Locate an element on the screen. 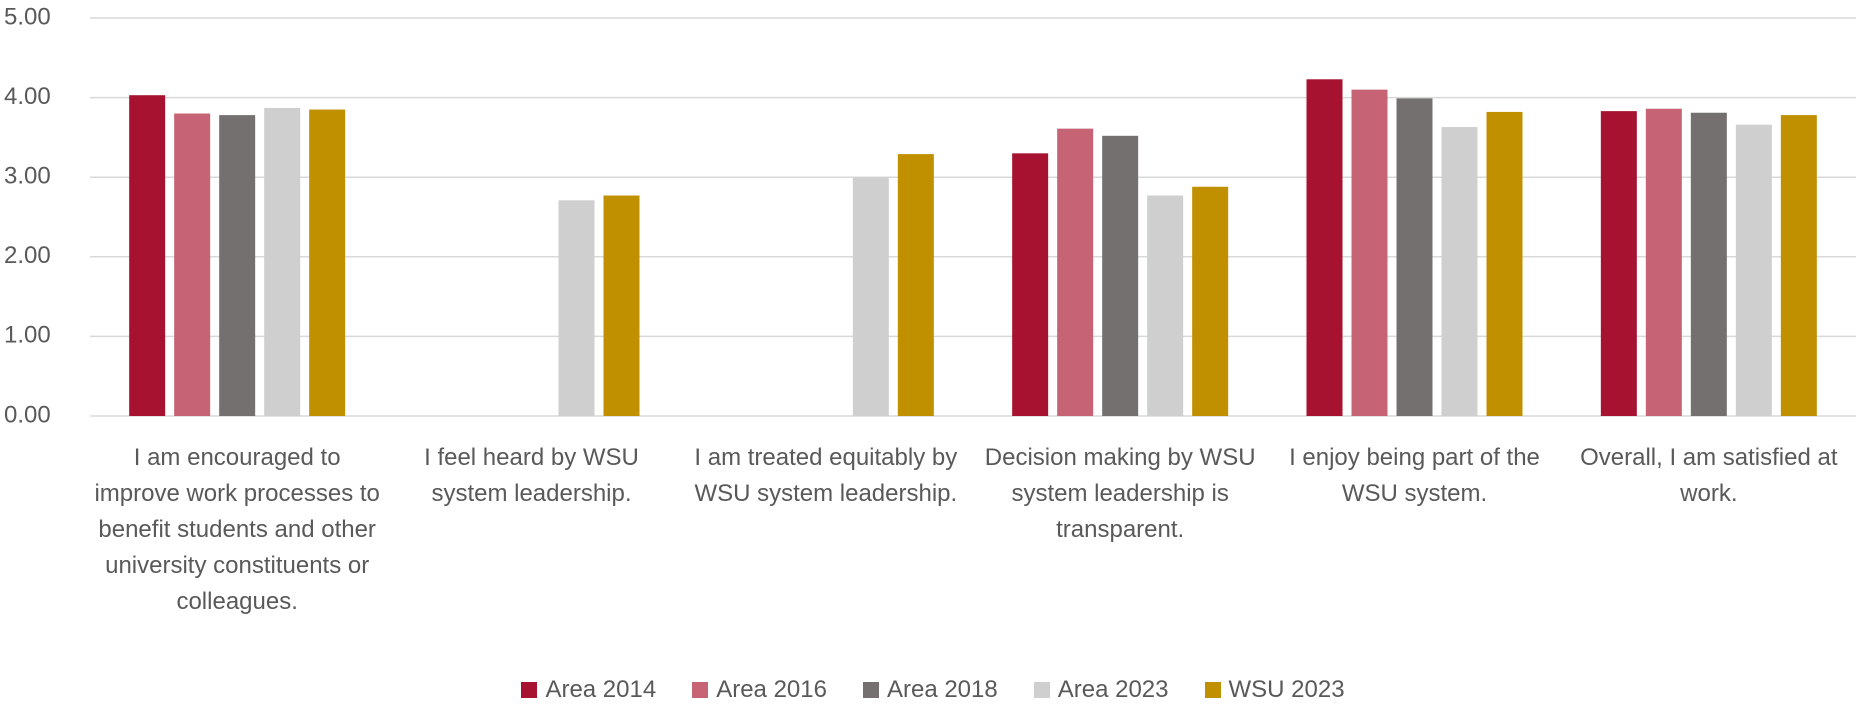 The image size is (1866, 704). legend-item: Area 2023 is located at coordinates (1101, 690).